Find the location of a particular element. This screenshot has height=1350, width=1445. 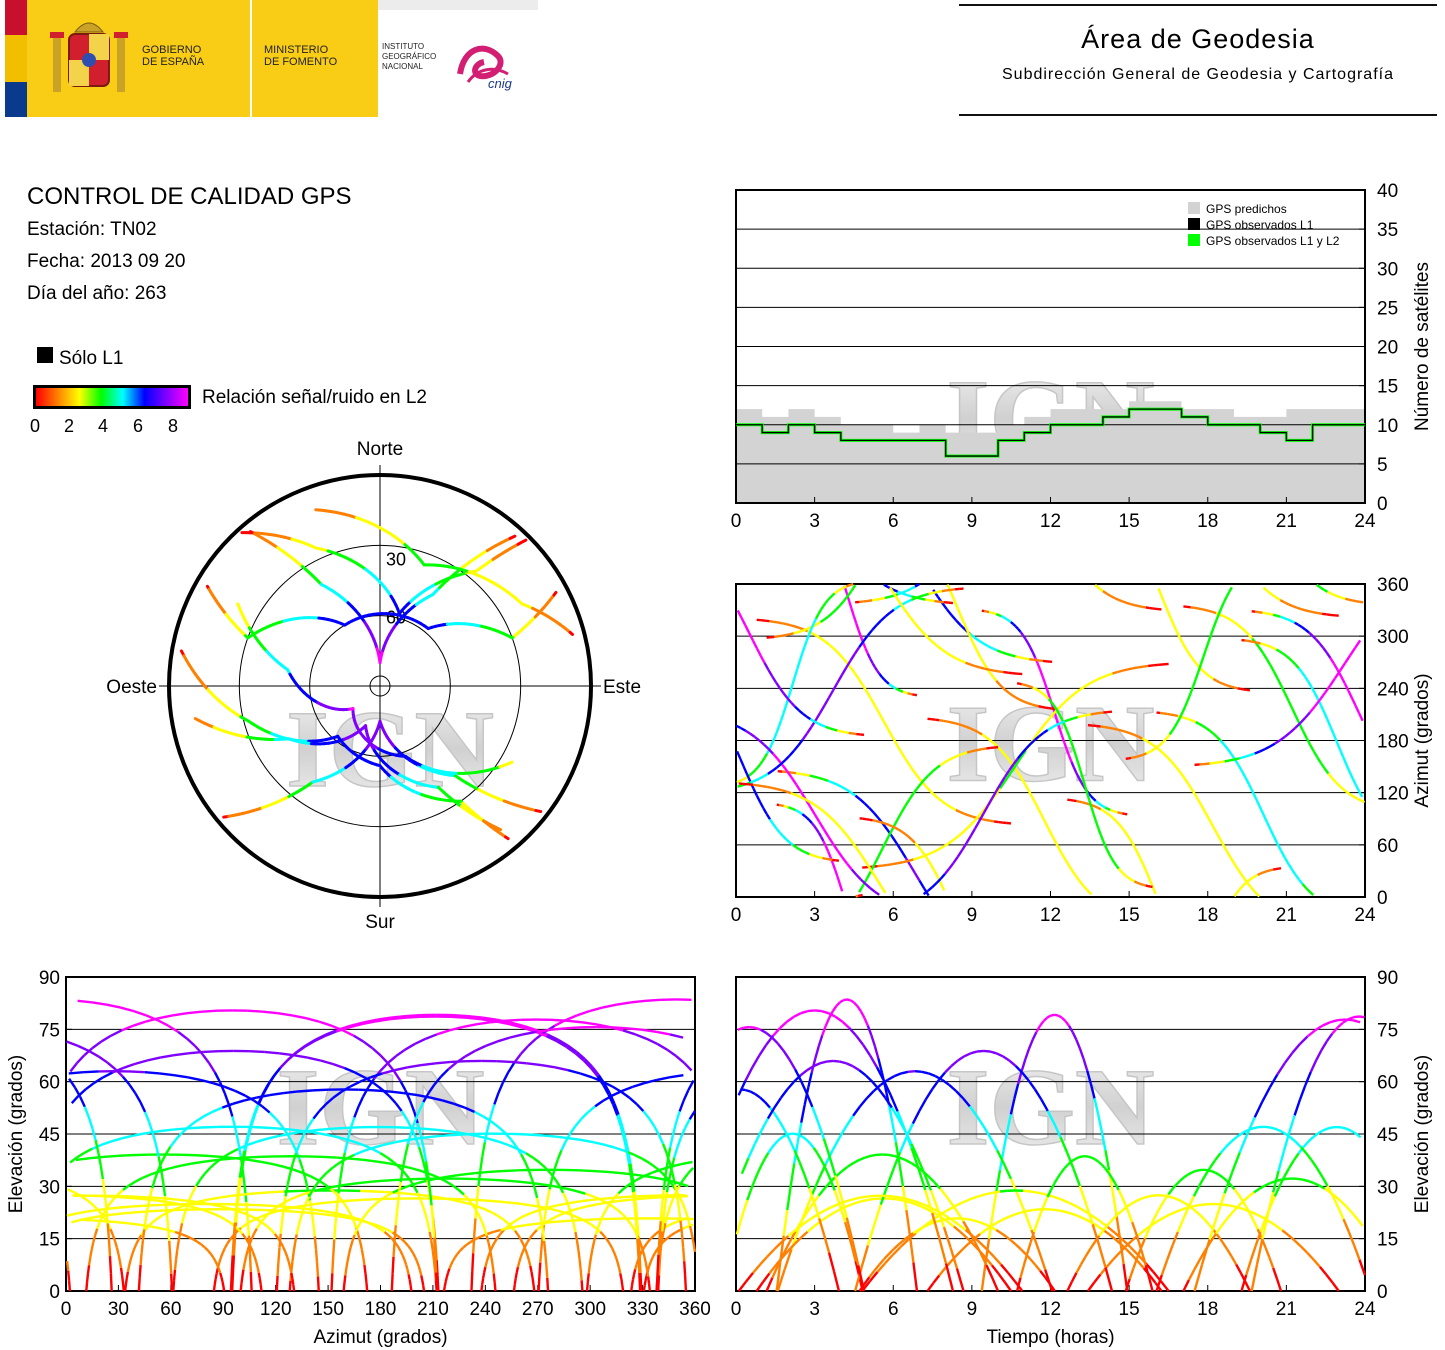

observed-l1-line is located at coordinates (1050, 432).